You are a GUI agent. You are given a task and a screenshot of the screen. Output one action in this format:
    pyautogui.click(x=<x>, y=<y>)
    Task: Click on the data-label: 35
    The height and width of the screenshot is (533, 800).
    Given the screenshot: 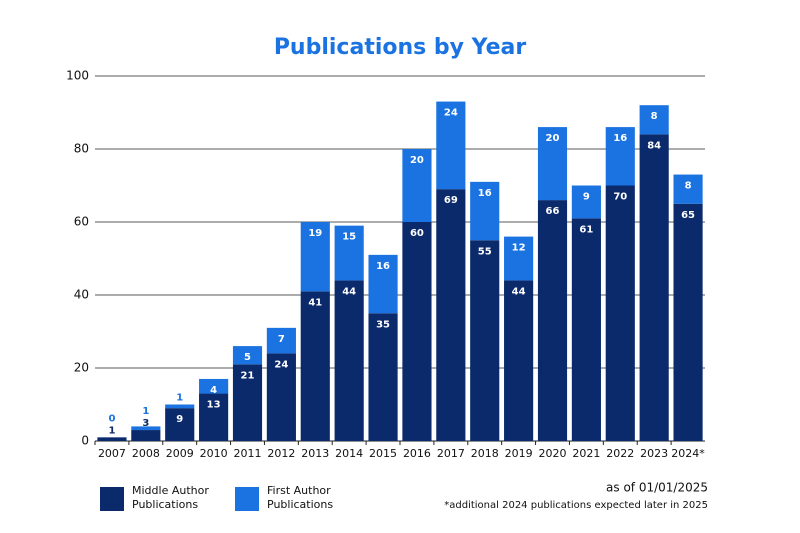 What is the action you would take?
    pyautogui.click(x=383, y=324)
    